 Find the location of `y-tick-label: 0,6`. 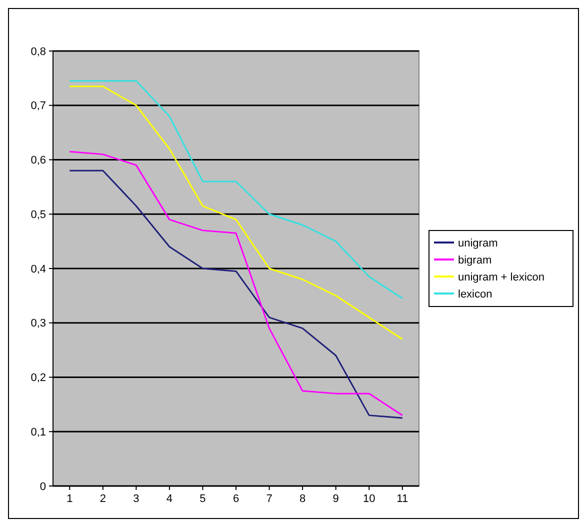

y-tick-label: 0,6 is located at coordinates (38, 160).